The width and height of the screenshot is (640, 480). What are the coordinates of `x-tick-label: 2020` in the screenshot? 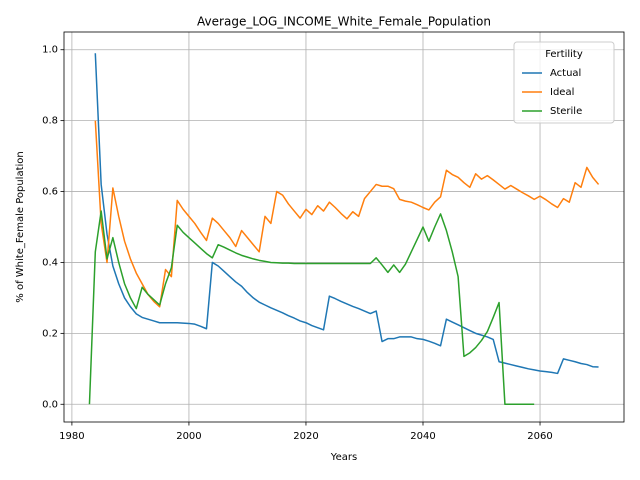 It's located at (305, 436).